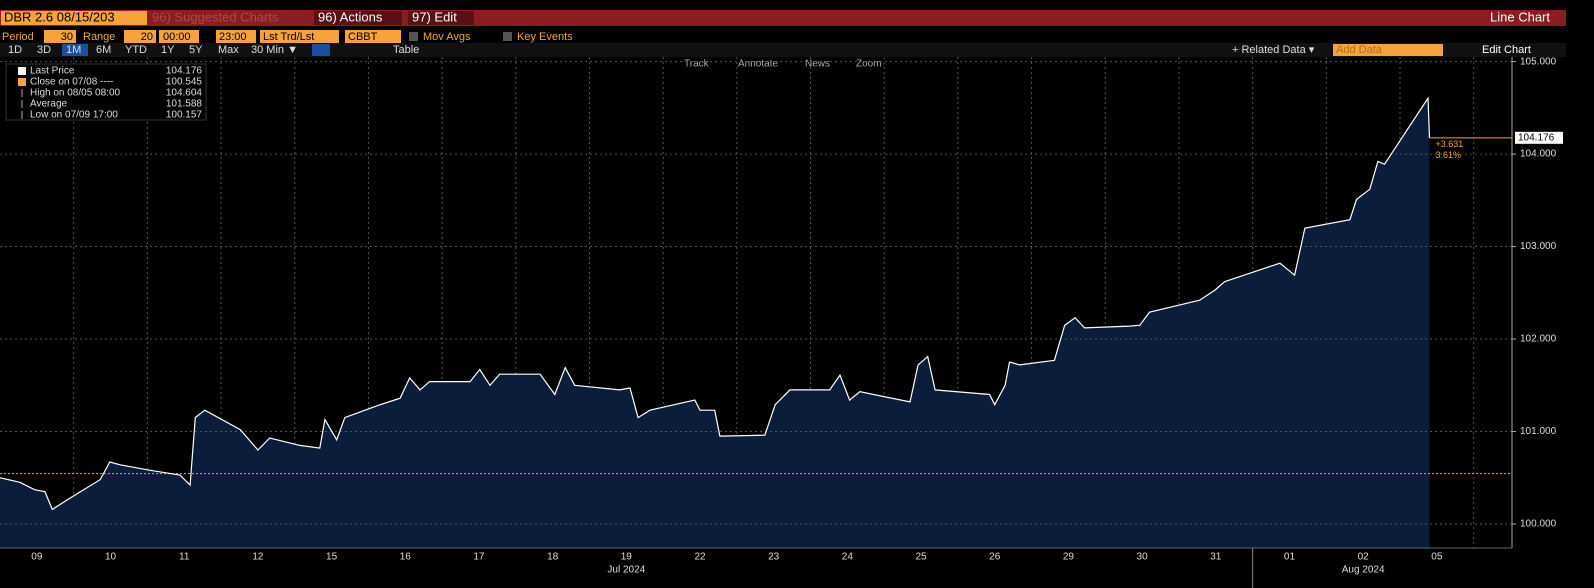 Image resolution: width=1594 pixels, height=588 pixels. I want to click on line-icon, so click(321, 50).